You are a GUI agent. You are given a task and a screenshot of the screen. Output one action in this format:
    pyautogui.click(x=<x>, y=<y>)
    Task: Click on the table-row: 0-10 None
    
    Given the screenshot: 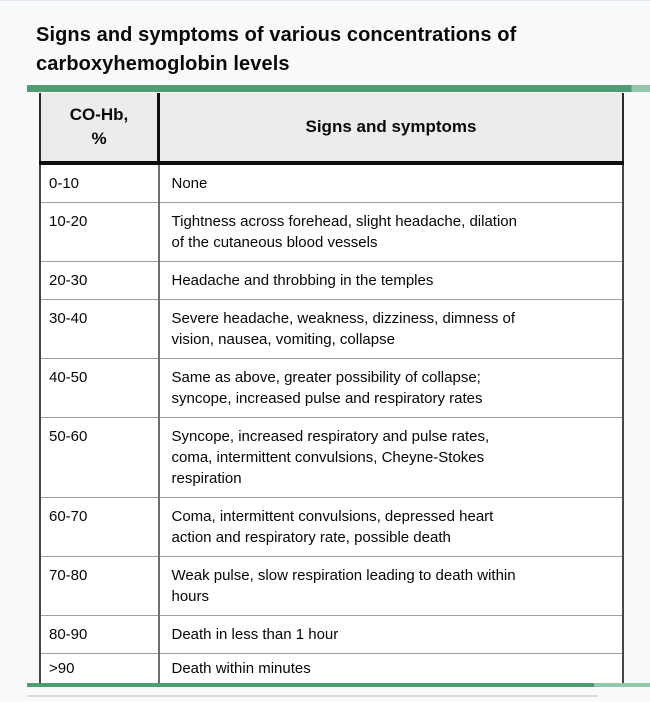 What is the action you would take?
    pyautogui.click(x=331, y=183)
    